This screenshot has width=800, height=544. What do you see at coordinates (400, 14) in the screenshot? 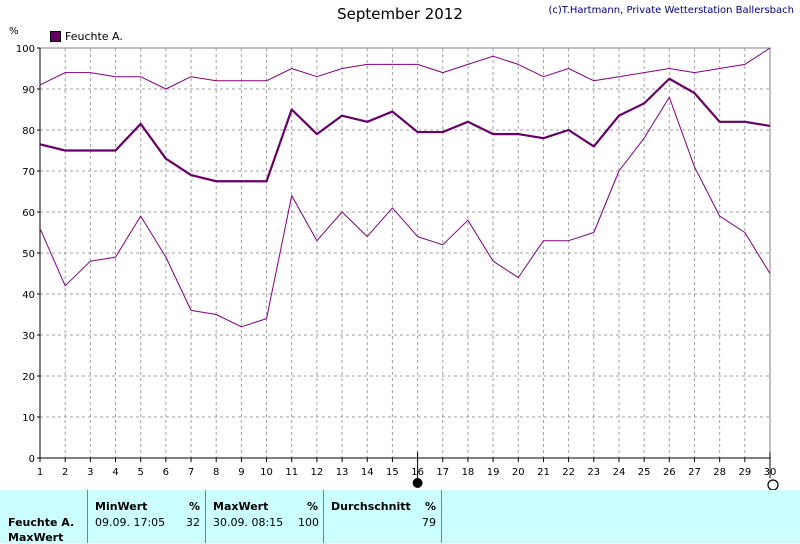
I see `chart-title: September 2012` at bounding box center [400, 14].